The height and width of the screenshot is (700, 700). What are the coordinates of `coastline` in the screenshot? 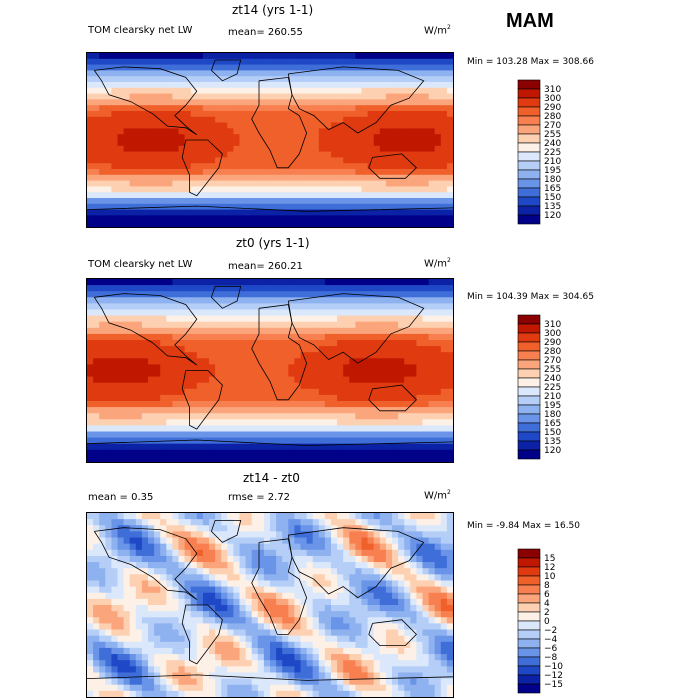 It's located at (392, 398).